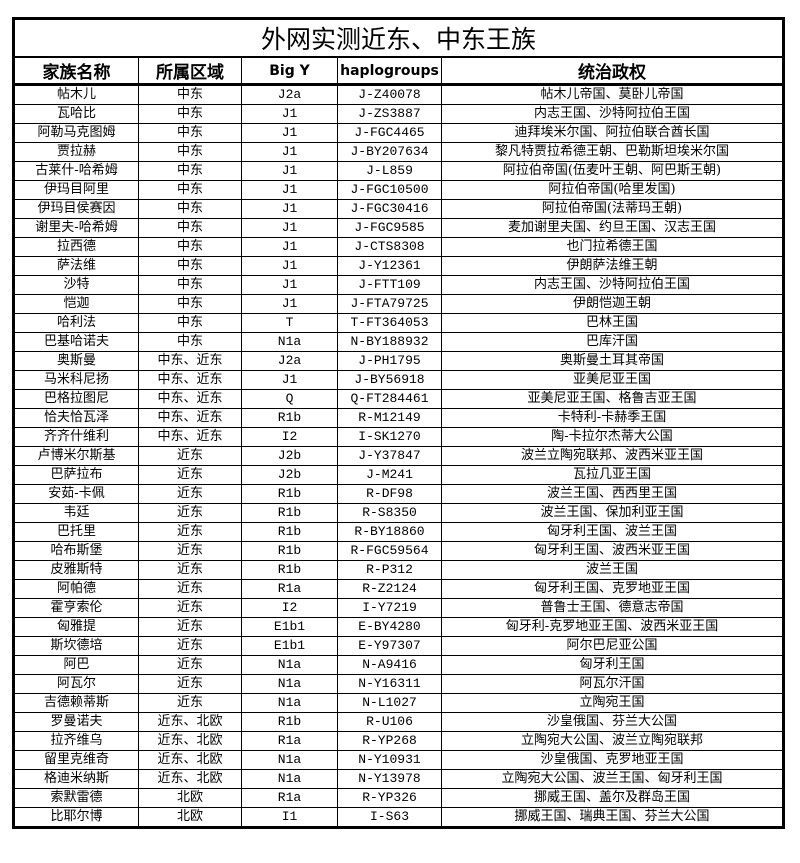 The width and height of the screenshot is (800, 863). I want to click on haplogroup-cell: J-FTA79725, so click(389, 304).